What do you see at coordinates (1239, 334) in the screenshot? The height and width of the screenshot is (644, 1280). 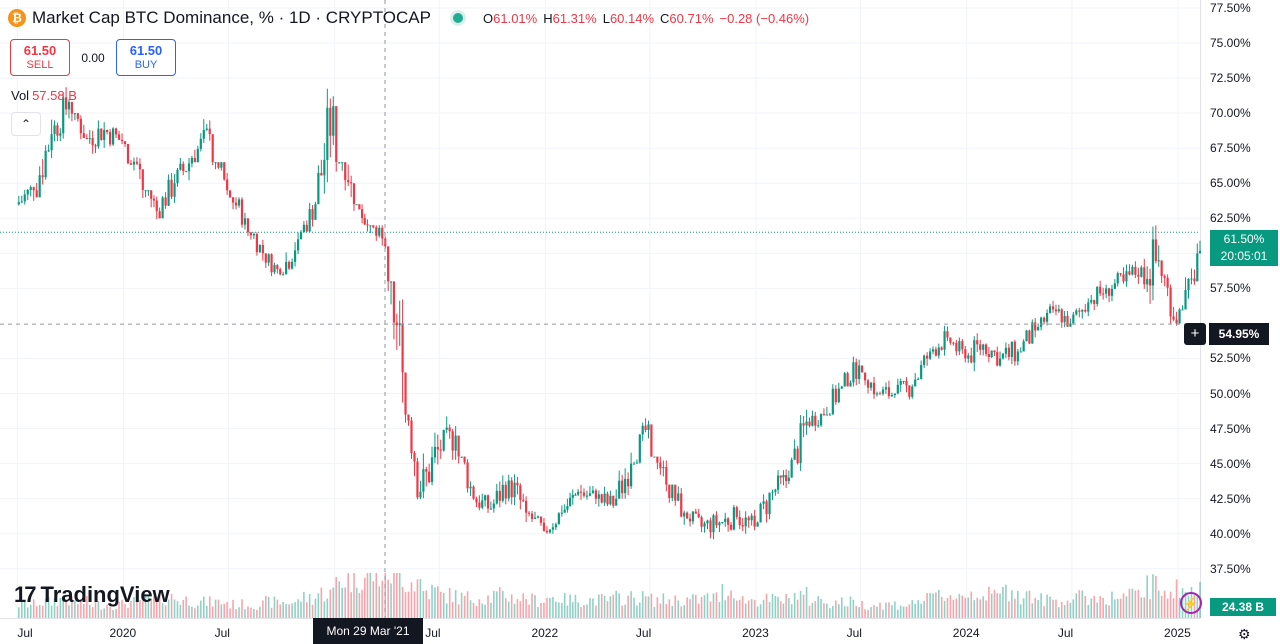 I see `crosshair-price-label: 54.95%` at bounding box center [1239, 334].